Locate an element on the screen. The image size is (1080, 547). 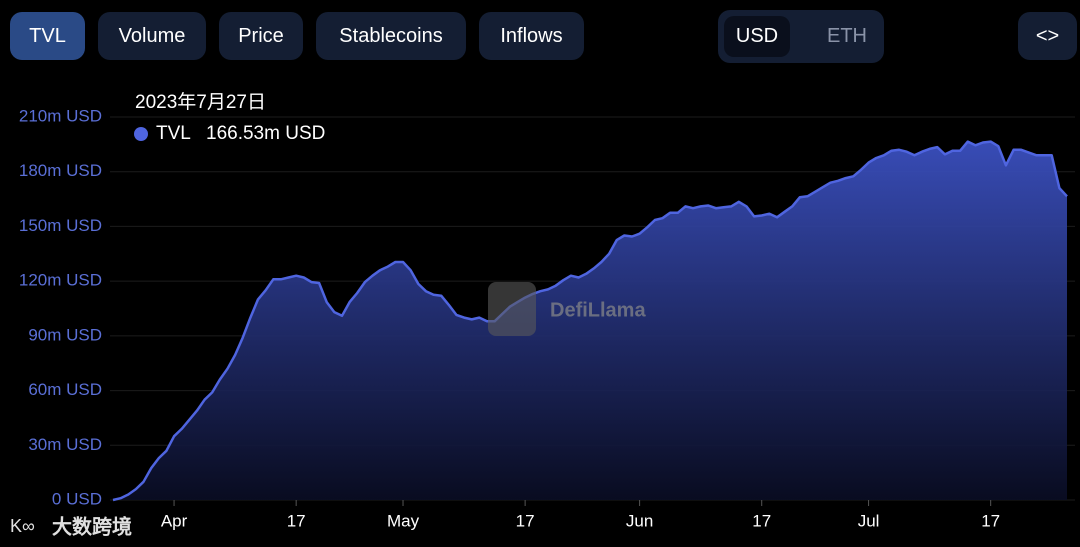
tab-button: Volume is located at coordinates (152, 36).